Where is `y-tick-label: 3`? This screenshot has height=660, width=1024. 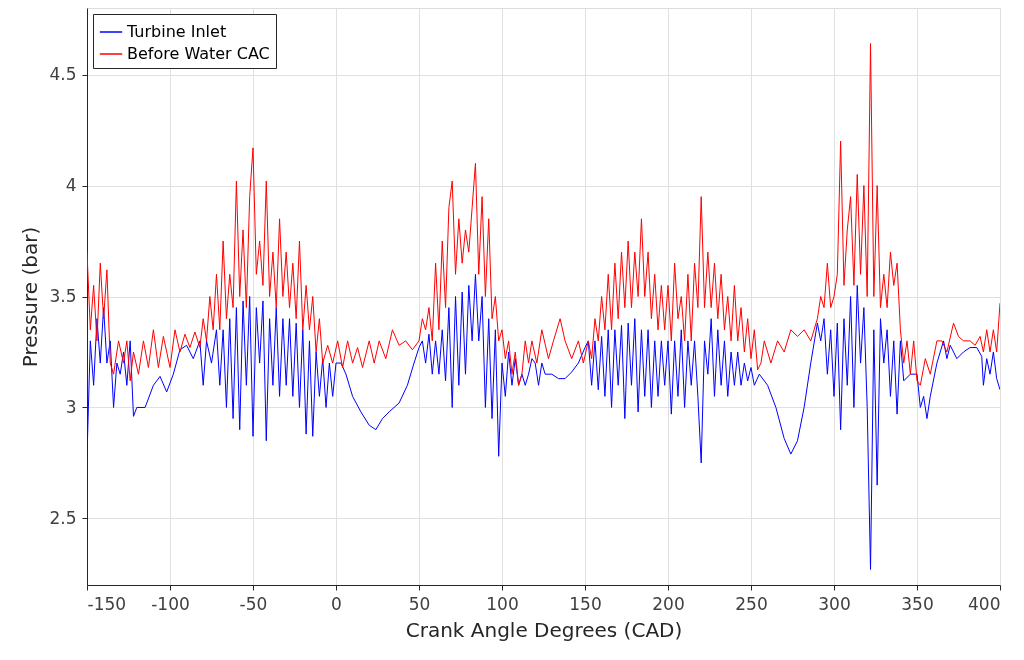
y-tick-label: 3 is located at coordinates (71, 406).